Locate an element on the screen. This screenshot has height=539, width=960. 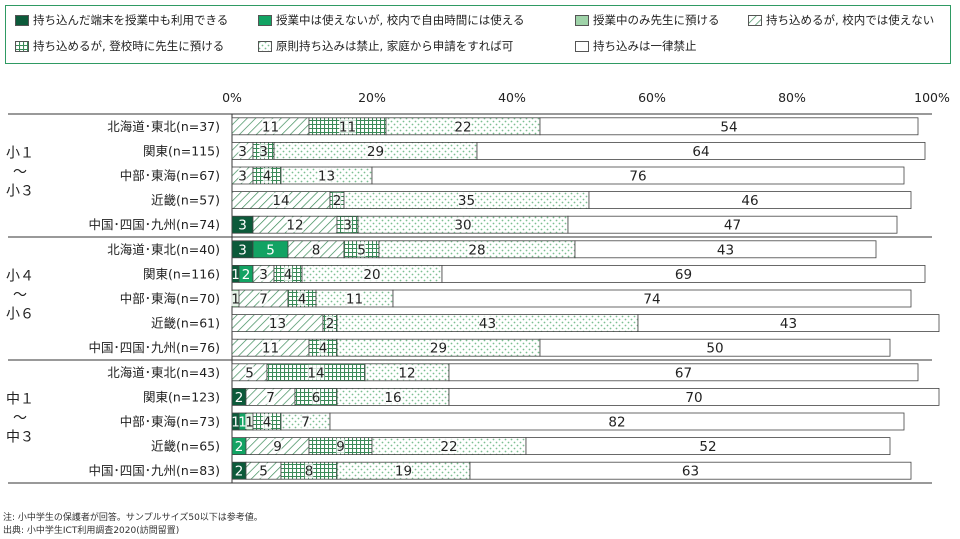
category-label: 中国･四国･九州(n=76) is located at coordinates (154, 347).